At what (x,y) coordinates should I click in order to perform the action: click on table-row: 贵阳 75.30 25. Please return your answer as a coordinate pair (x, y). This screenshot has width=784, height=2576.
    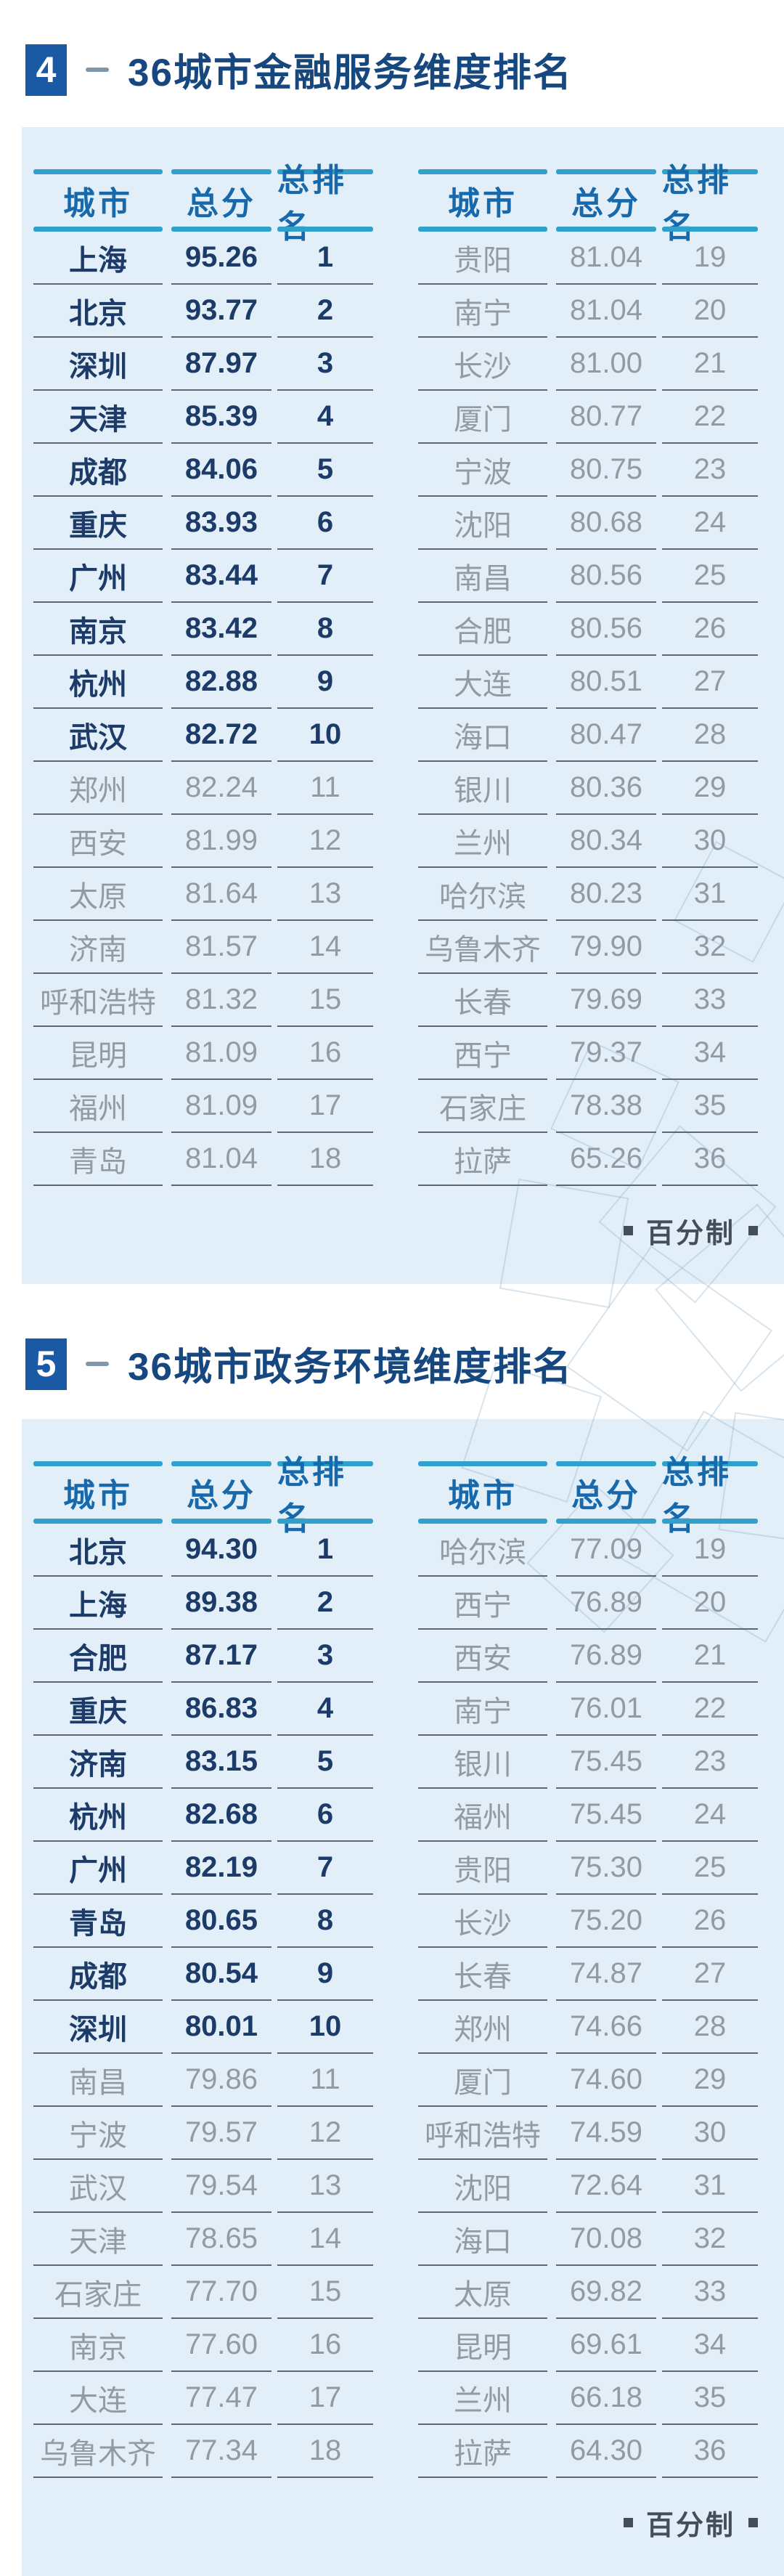
    Looking at the image, I should click on (588, 1869).